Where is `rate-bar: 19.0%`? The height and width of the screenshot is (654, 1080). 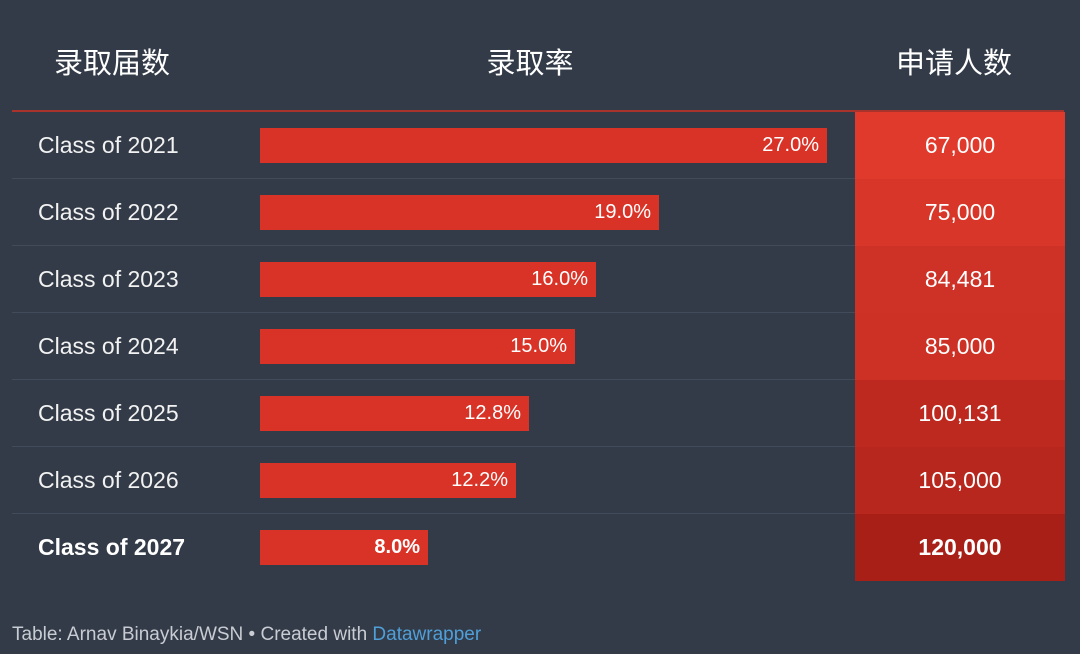
rate-bar: 19.0% is located at coordinates (459, 212).